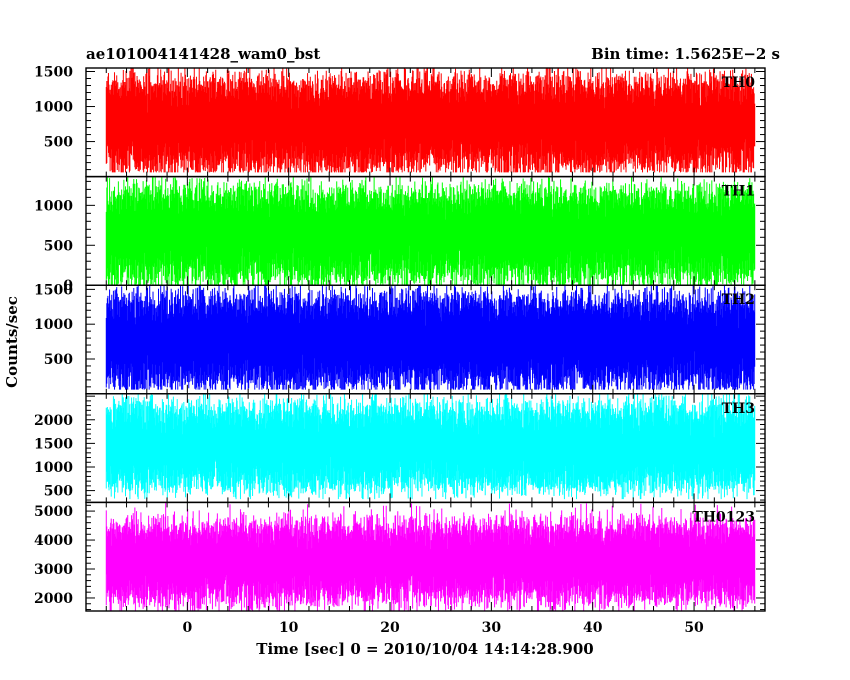 The width and height of the screenshot is (850, 680). I want to click on series-th1, so click(430, 231).